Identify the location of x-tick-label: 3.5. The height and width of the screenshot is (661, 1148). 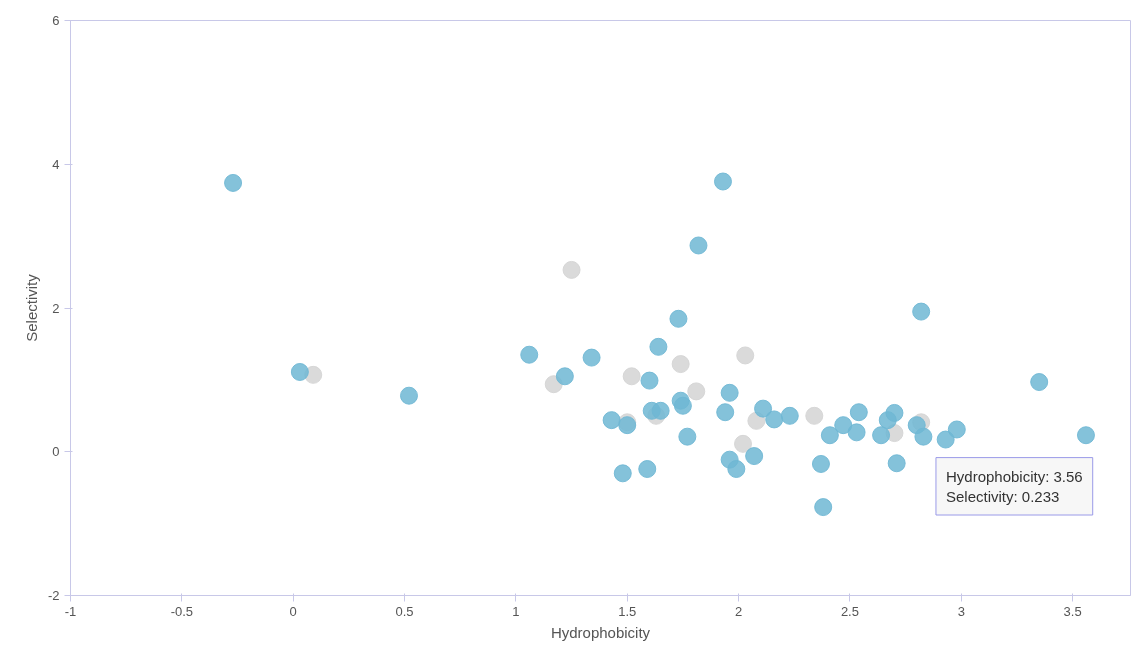
(1072, 611).